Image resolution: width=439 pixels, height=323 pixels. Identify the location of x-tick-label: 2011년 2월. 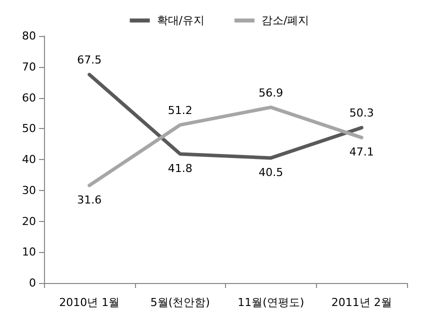
(361, 302).